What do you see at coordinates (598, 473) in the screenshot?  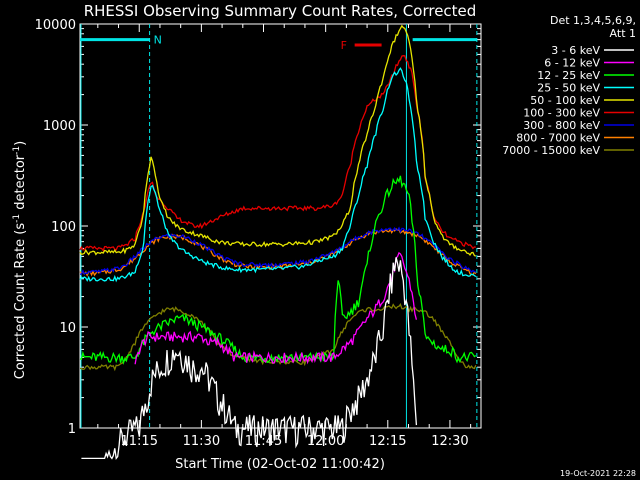 I see `timestamp-label: 19-Oct-2021 22:28` at bounding box center [598, 473].